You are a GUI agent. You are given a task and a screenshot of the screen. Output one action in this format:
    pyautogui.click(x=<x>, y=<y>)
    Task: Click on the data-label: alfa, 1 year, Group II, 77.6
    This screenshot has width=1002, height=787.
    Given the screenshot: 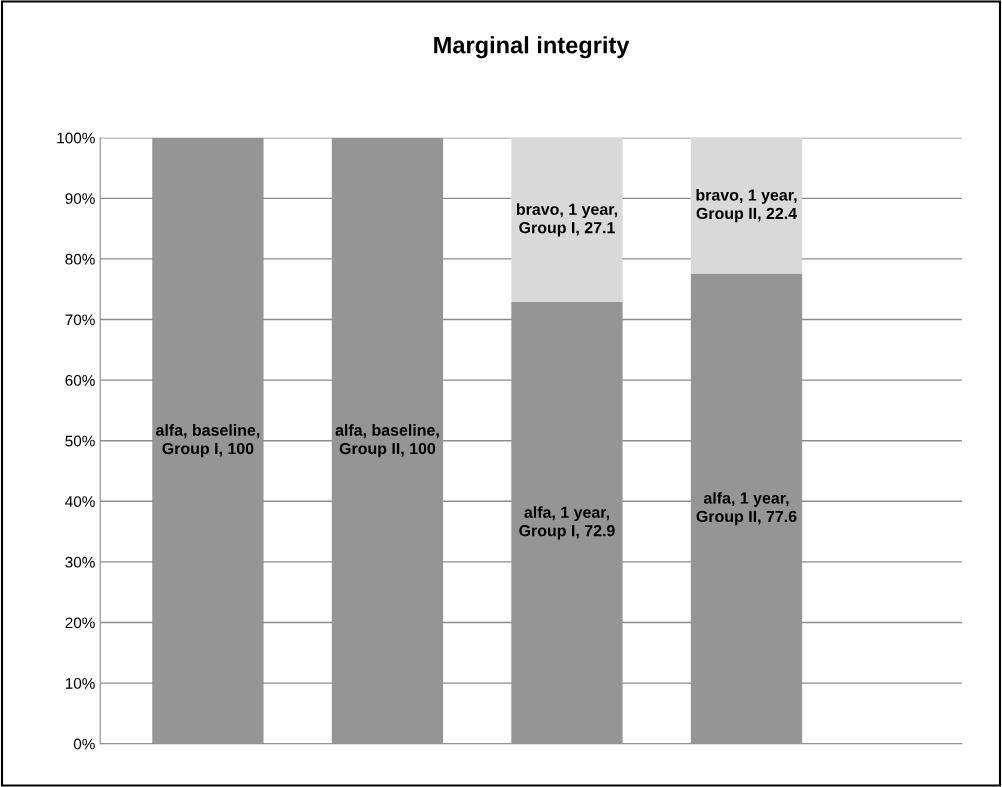 What is the action you would take?
    pyautogui.click(x=746, y=508)
    